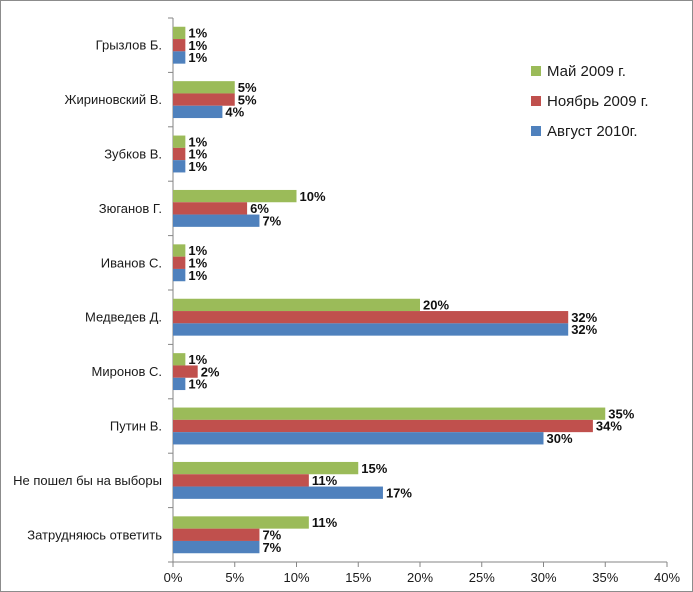 The width and height of the screenshot is (693, 592). Describe the element at coordinates (234, 577) in the screenshot. I see `x-tick-label: 5%` at that location.